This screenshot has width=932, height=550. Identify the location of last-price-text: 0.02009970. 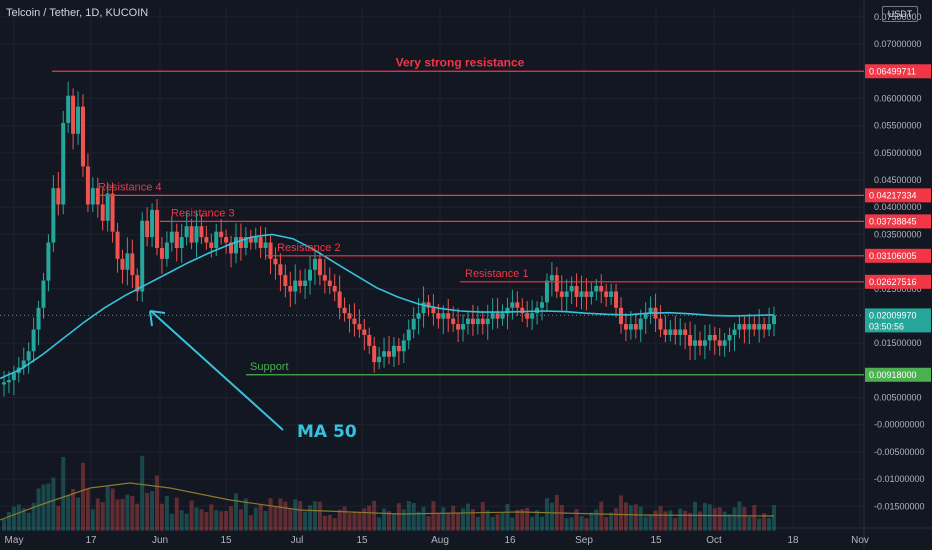
(893, 315).